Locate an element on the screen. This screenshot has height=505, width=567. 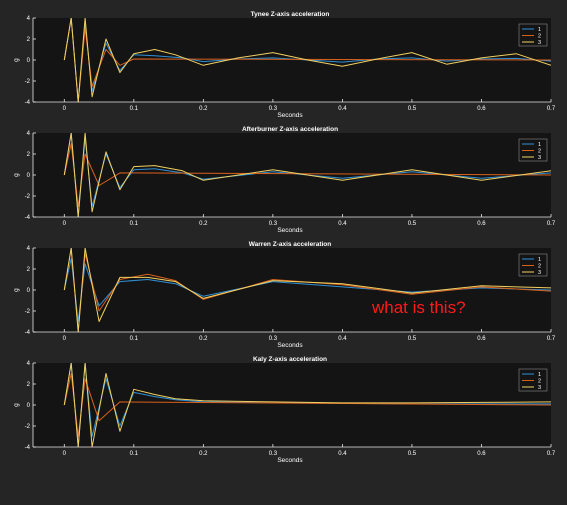
chart-title: Afterburner Z-axis acceleration is located at coordinates (290, 129).